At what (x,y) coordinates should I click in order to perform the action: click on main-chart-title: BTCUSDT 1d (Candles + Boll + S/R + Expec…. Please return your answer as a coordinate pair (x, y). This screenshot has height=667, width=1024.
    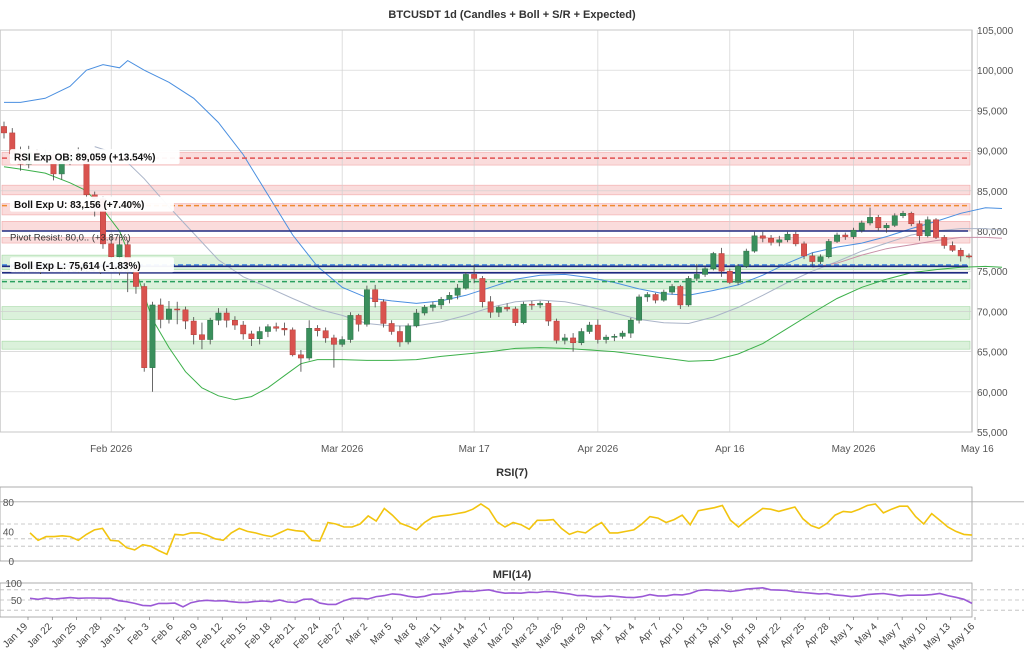
    Looking at the image, I should click on (512, 15).